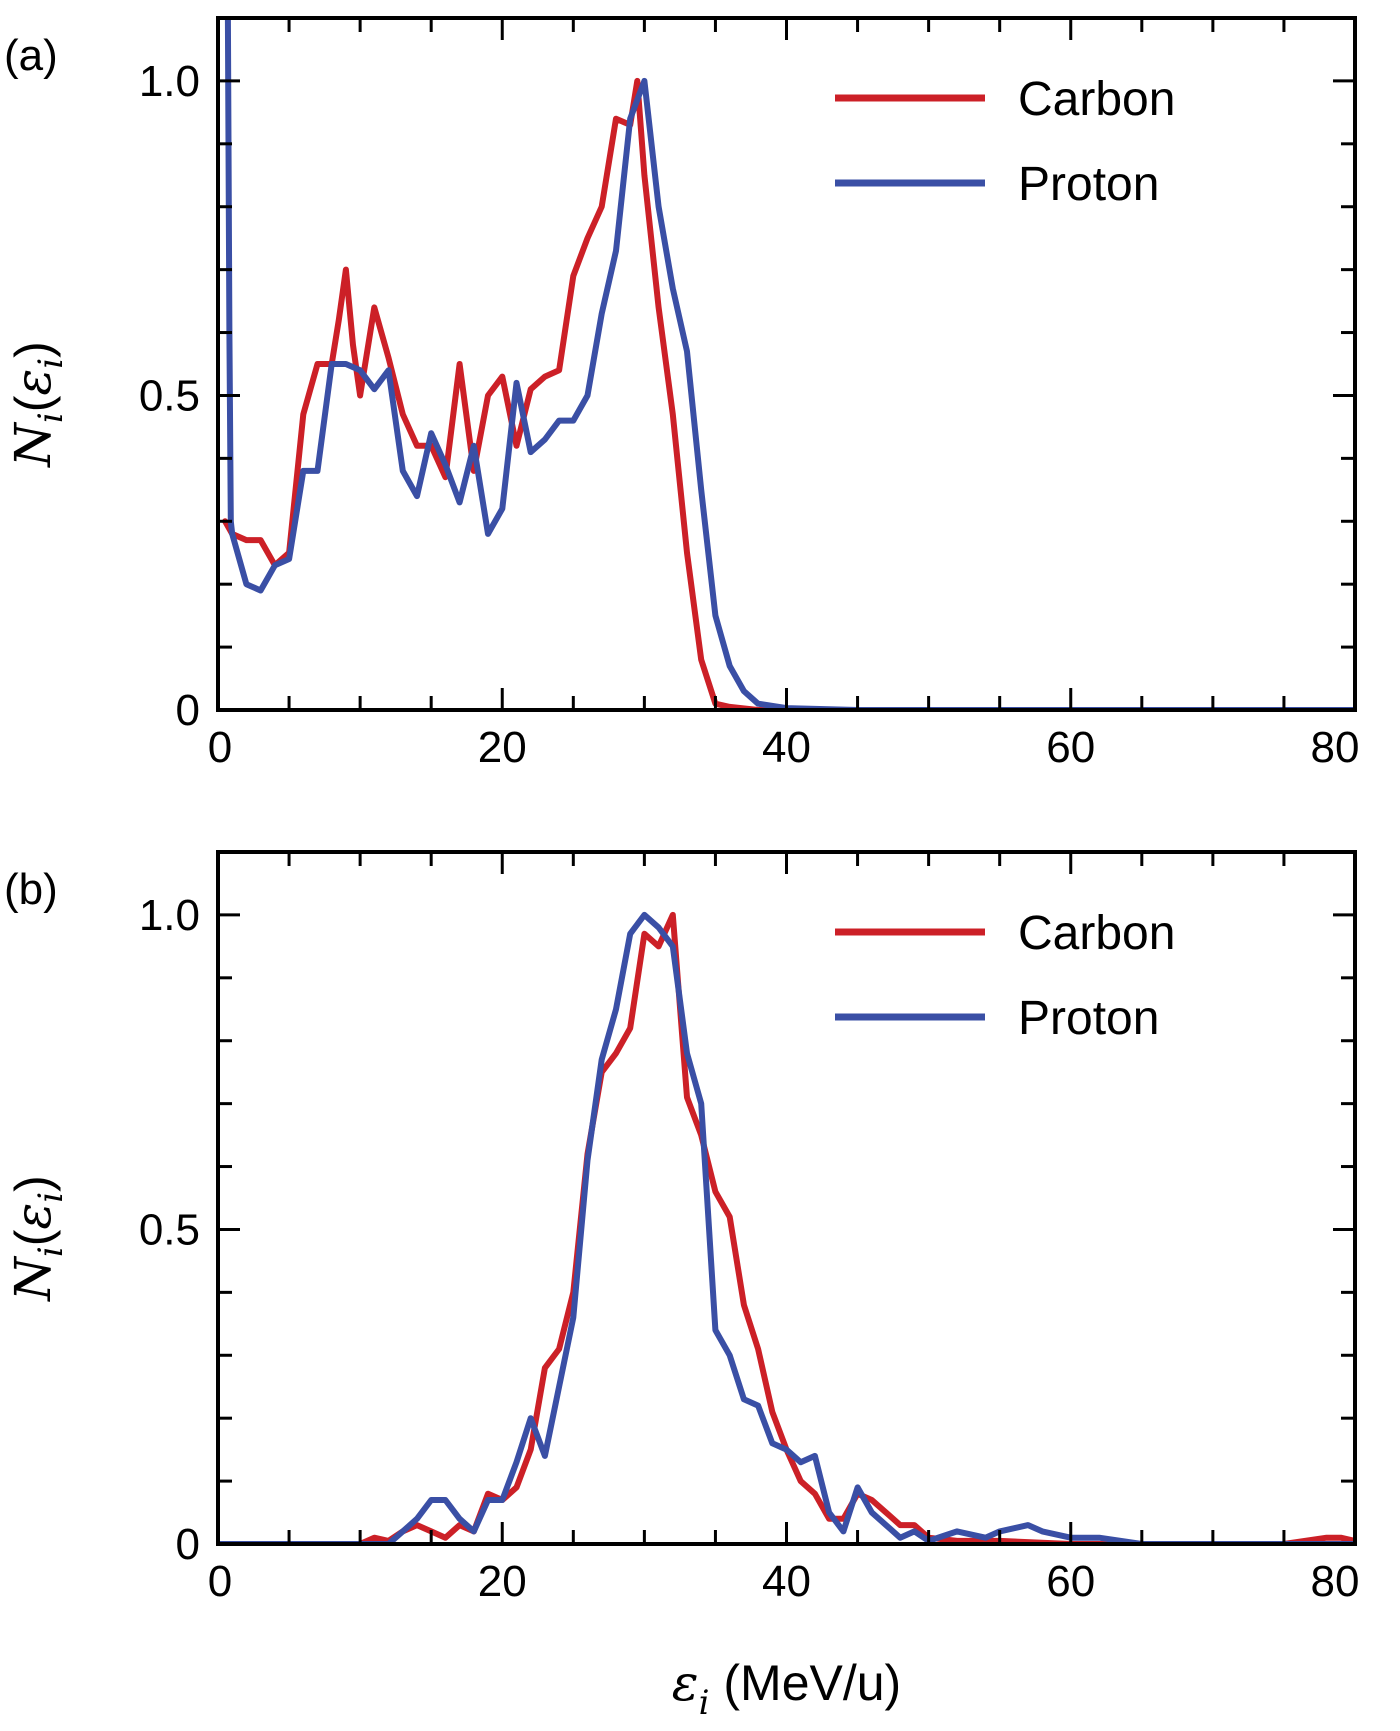  I want to click on x-axis-label: εi (MeV/u), so click(786, 1688).